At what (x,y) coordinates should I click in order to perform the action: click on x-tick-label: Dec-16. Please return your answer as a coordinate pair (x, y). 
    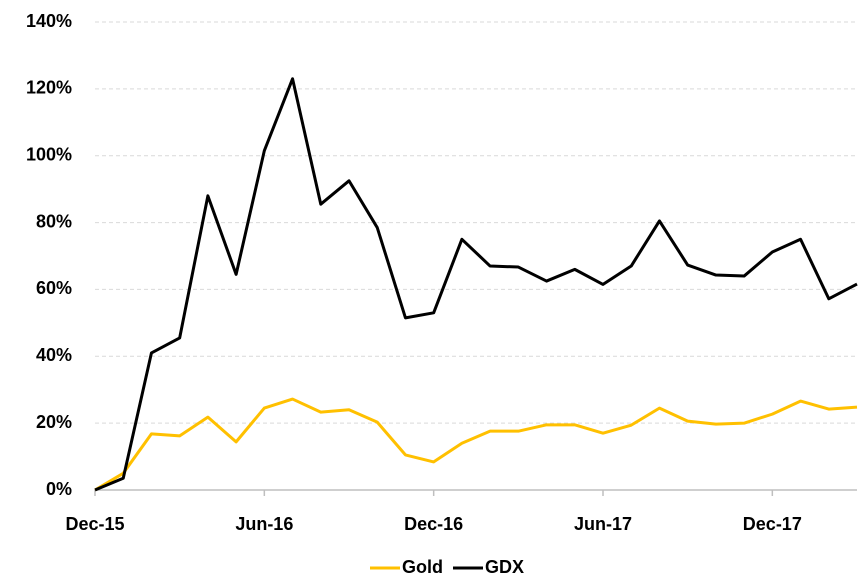
    Looking at the image, I should click on (433, 524).